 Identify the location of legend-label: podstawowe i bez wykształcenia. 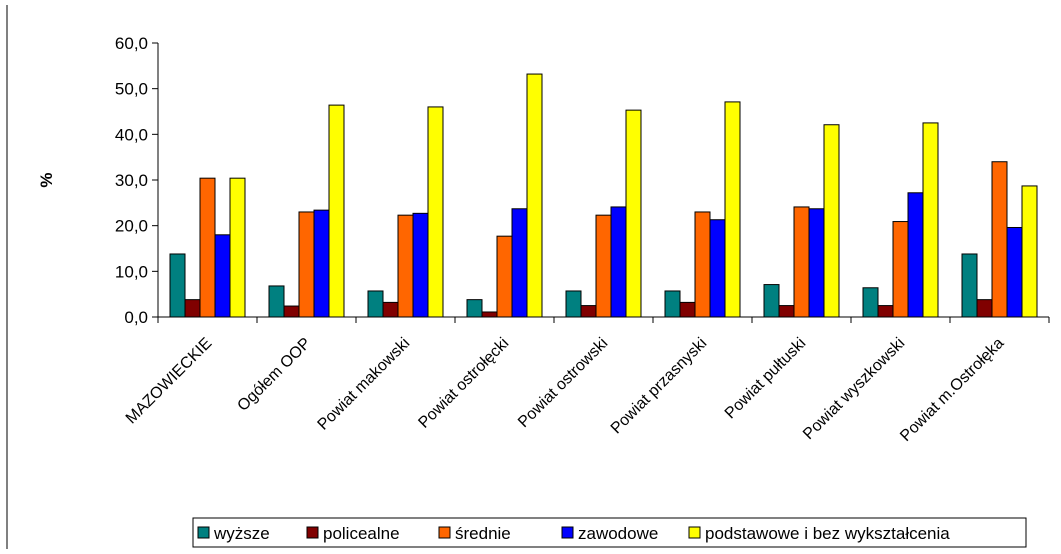
(827, 533).